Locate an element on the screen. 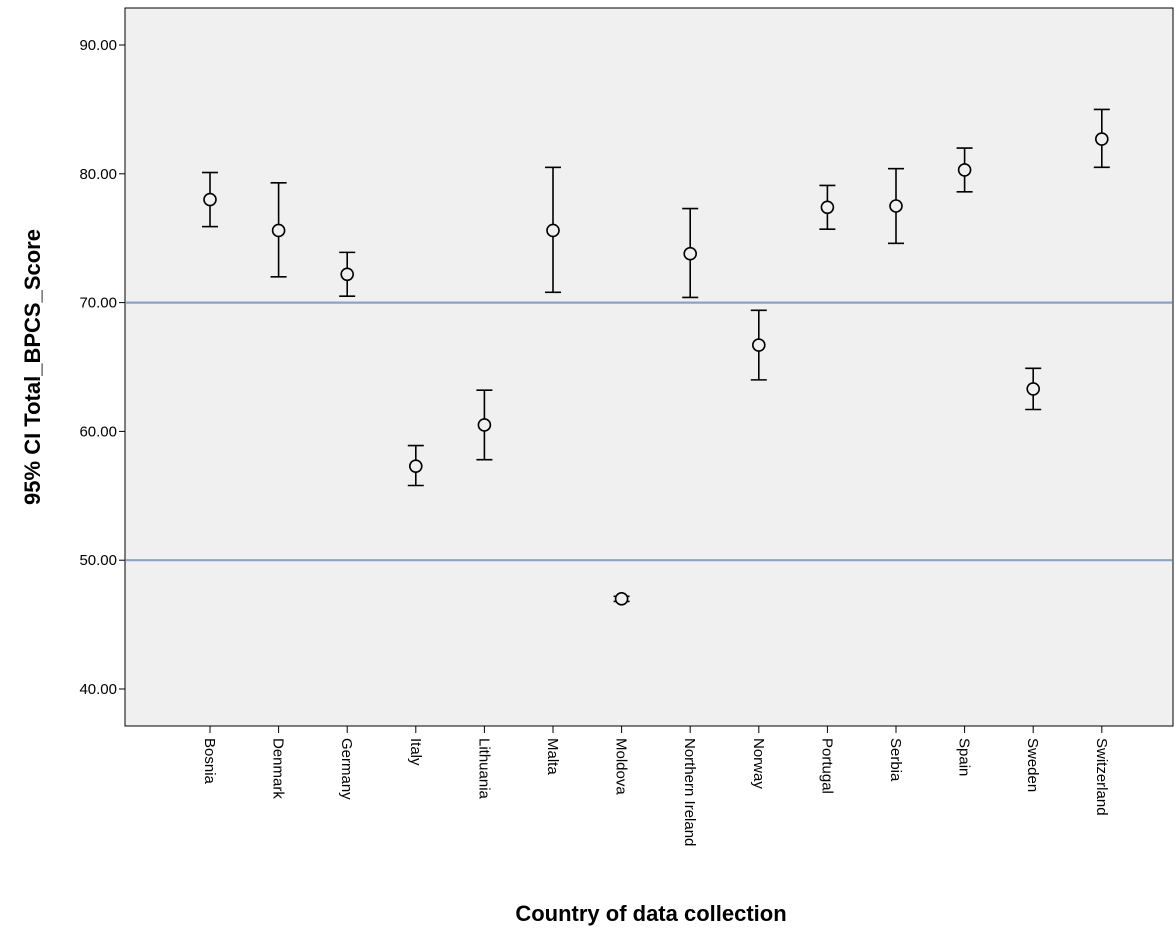 Image resolution: width=1175 pixels, height=940 pixels. x-tick-label: Germany is located at coordinates (346, 769).